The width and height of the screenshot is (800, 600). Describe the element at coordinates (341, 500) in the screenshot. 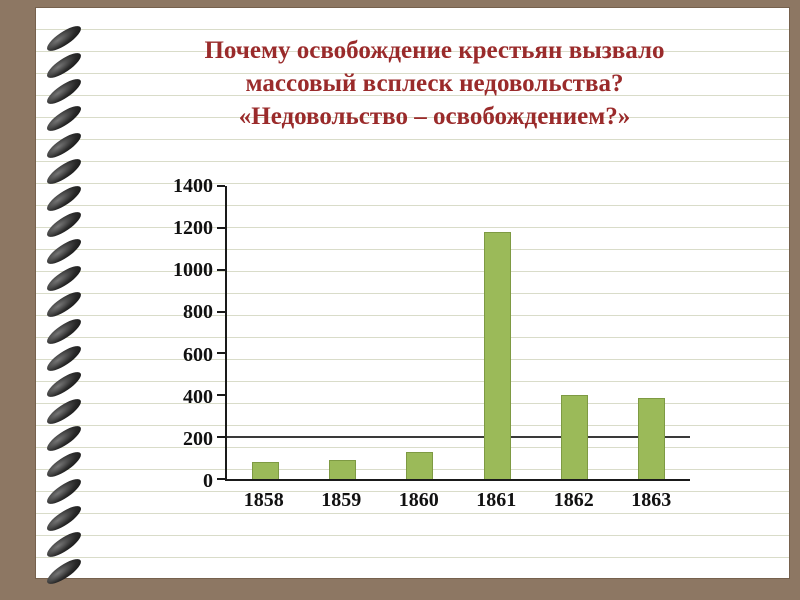

I see `x-tick-label: 1859` at that location.